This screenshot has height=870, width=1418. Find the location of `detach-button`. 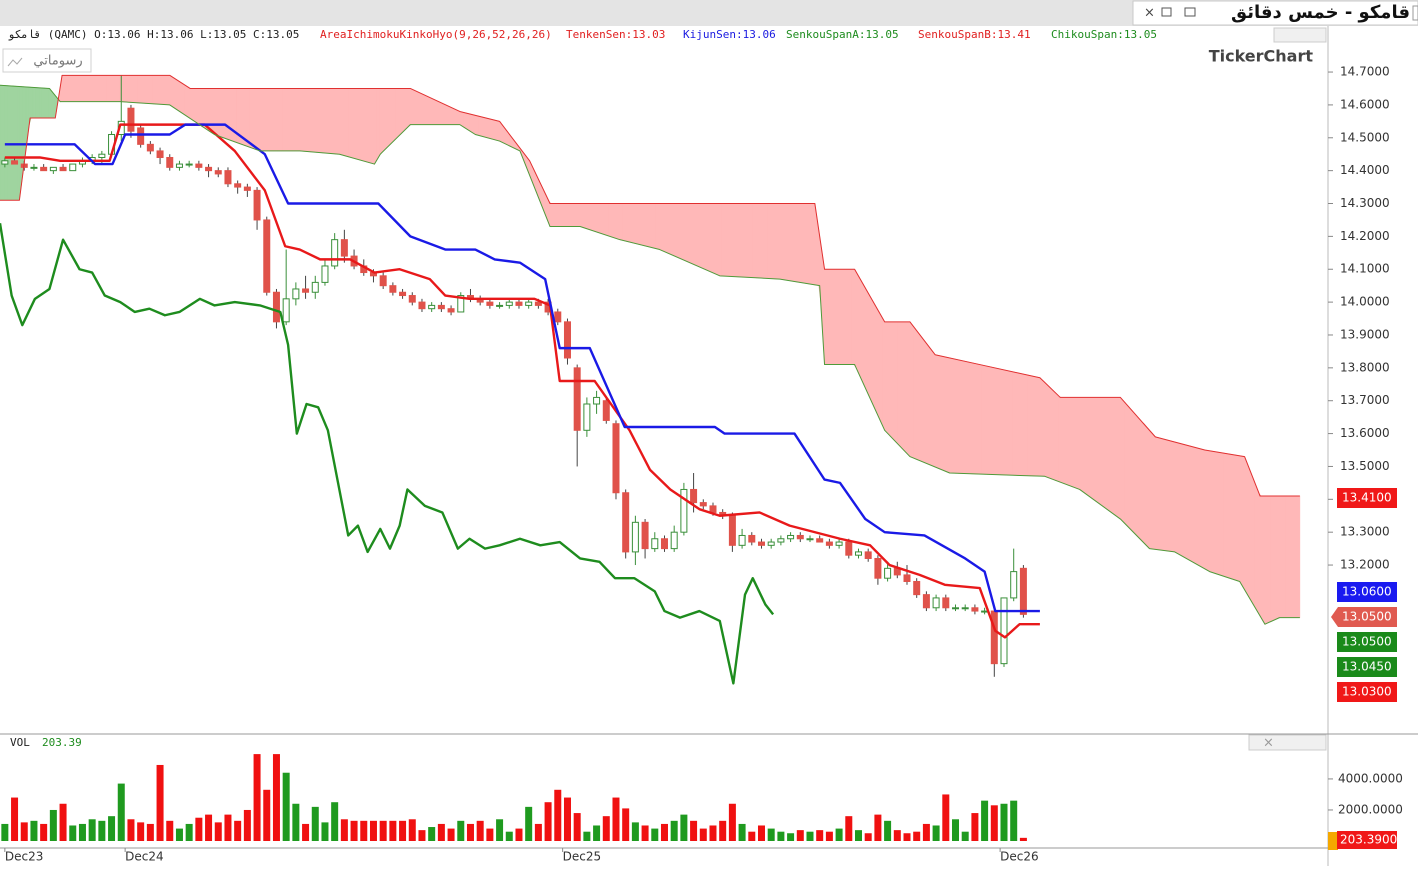

detach-button is located at coordinates (1190, 12).